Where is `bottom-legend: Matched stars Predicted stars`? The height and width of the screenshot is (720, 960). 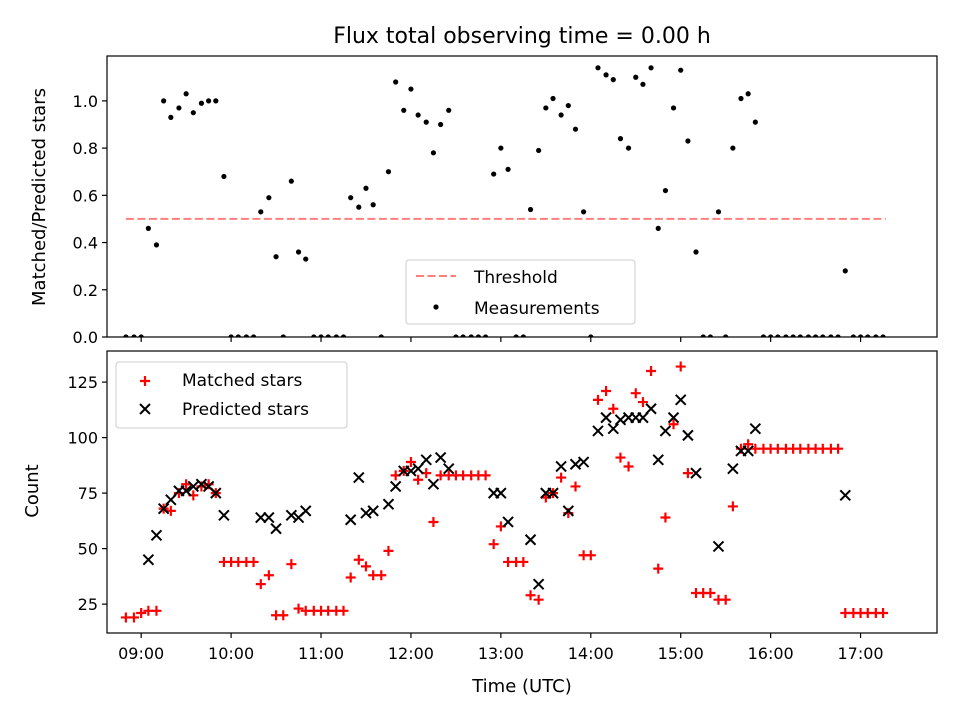
bottom-legend: Matched stars Predicted stars is located at coordinates (231, 395).